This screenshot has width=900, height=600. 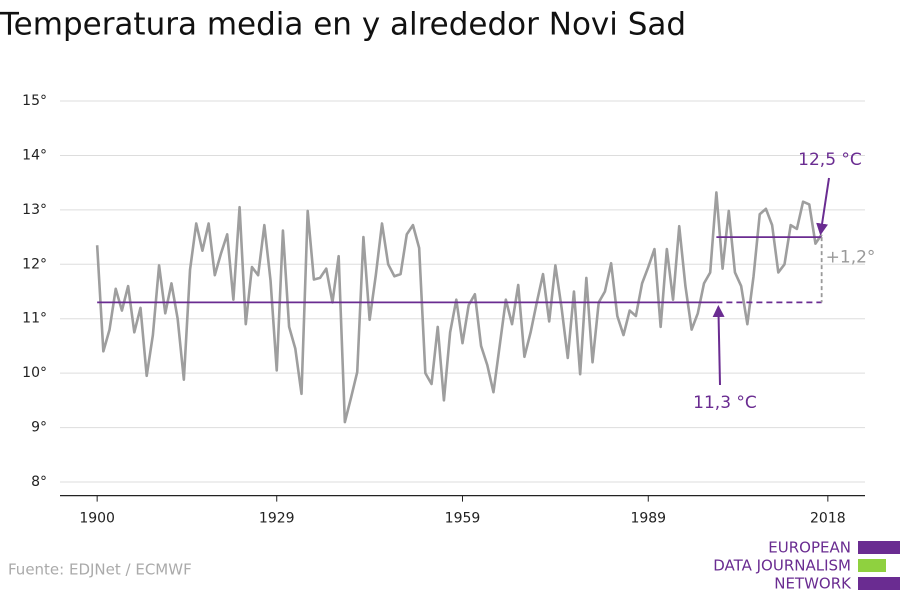 I want to click on y-tick-label: 10°, so click(x=34, y=373).